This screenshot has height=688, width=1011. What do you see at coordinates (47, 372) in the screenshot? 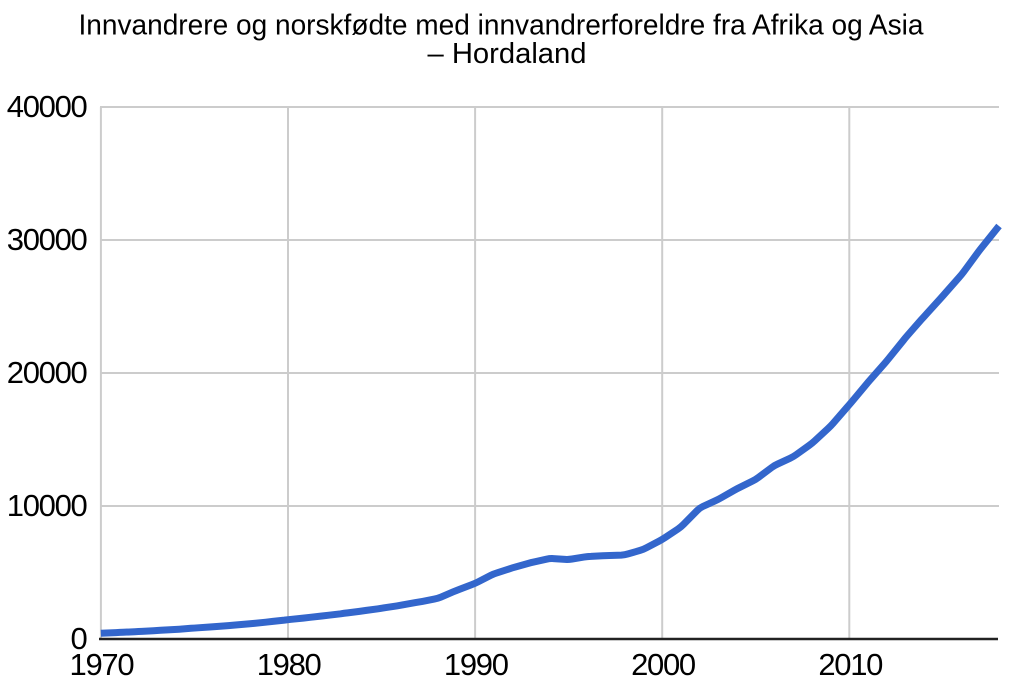
I see `svg-text: 20000` at bounding box center [47, 372].